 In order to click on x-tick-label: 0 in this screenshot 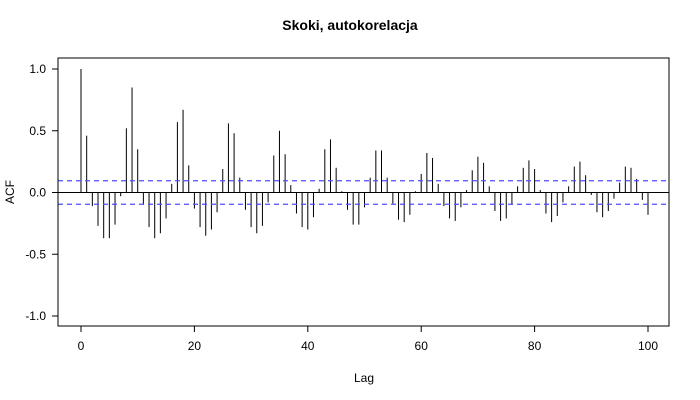, I will do `click(81, 346)`.